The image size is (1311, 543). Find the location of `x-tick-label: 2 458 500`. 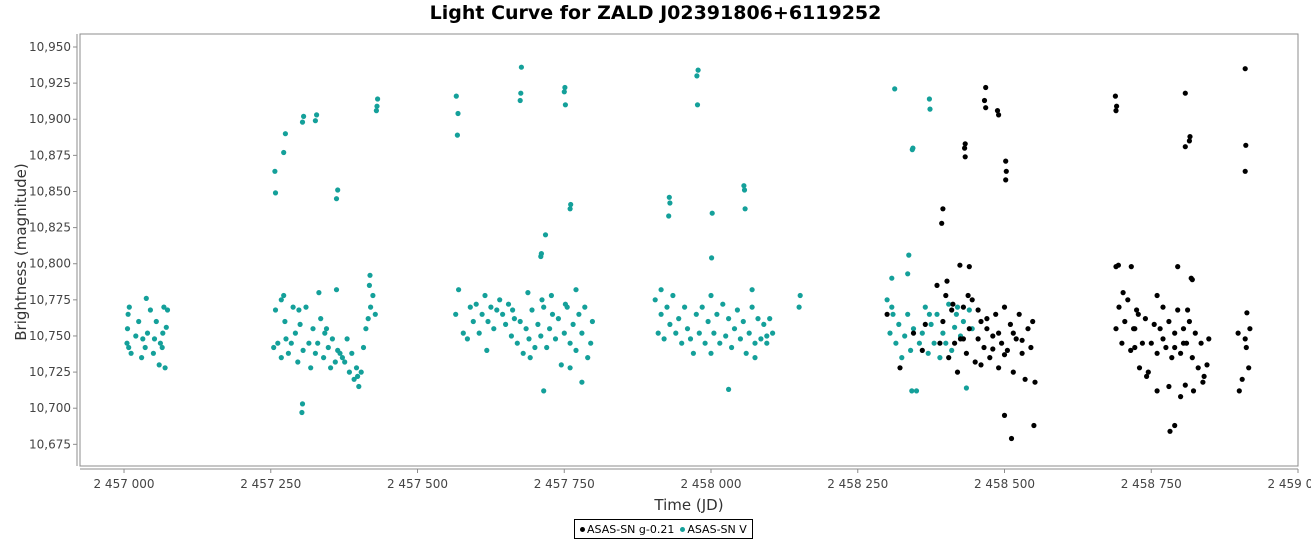

x-tick-label: 2 458 500 is located at coordinates (1004, 484).